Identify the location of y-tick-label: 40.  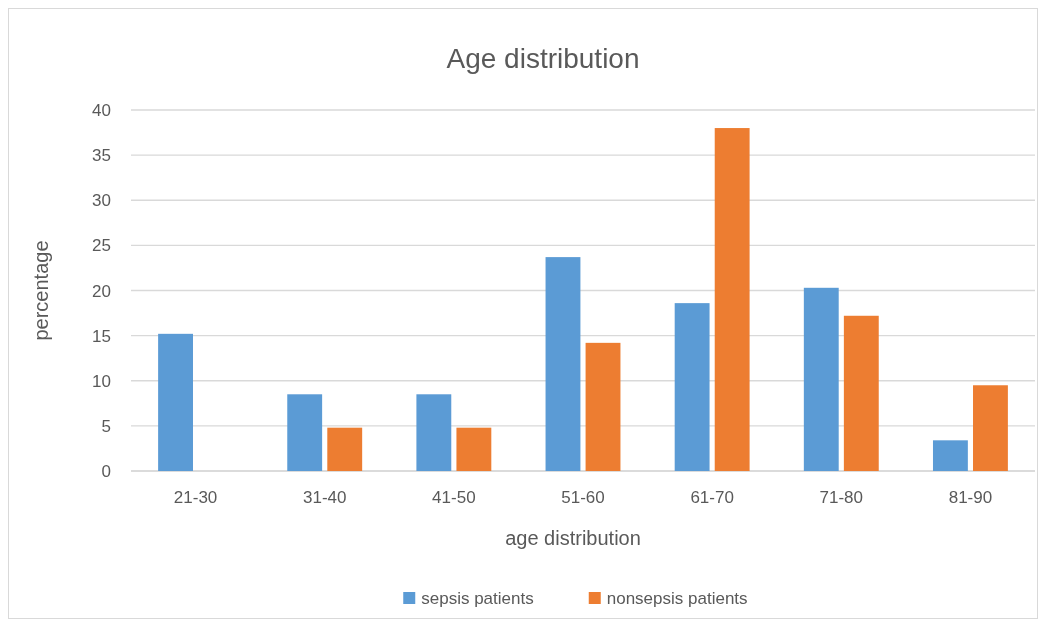
(101, 110).